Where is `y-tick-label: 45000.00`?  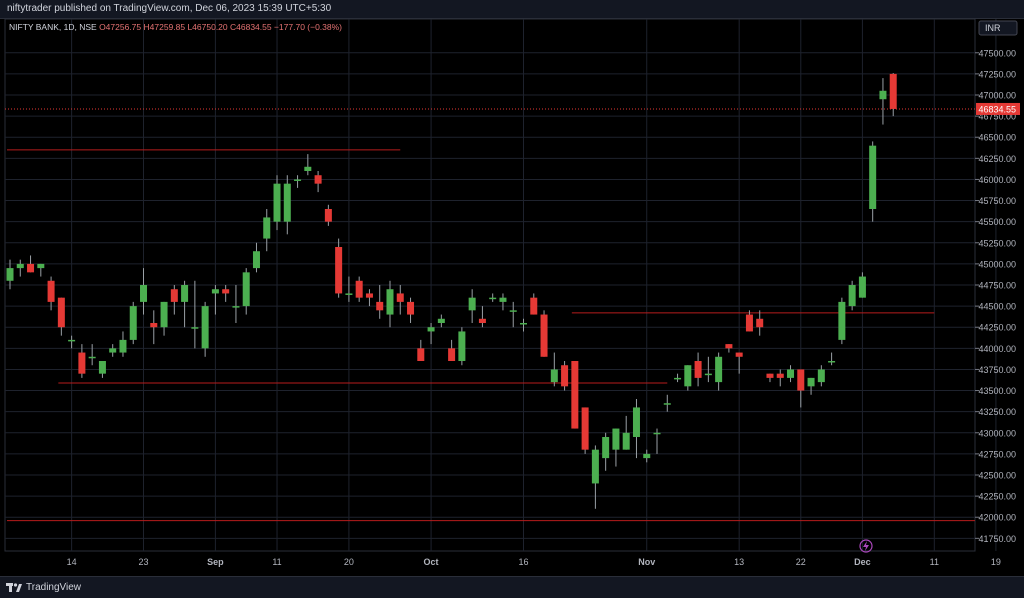 y-tick-label: 45000.00 is located at coordinates (997, 264).